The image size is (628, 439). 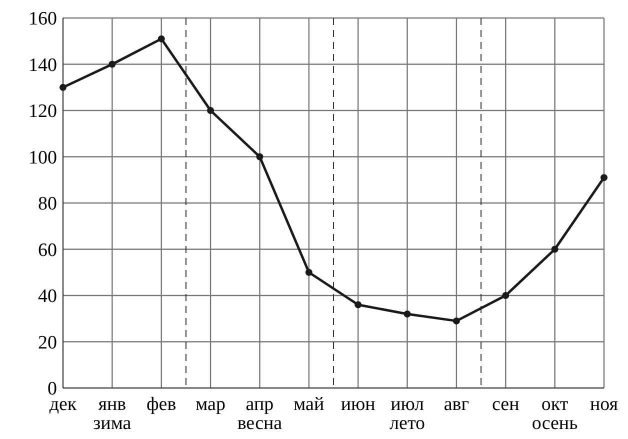 I want to click on text: весна, so click(x=260, y=423).